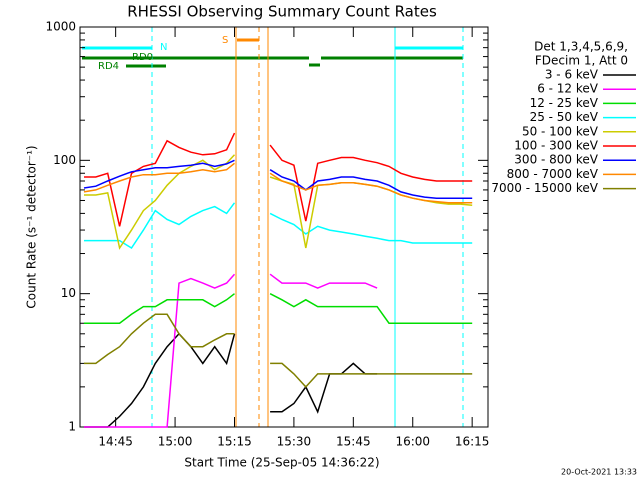  Describe the element at coordinates (412, 442) in the screenshot. I see `x-tick-label: 16:00` at that location.